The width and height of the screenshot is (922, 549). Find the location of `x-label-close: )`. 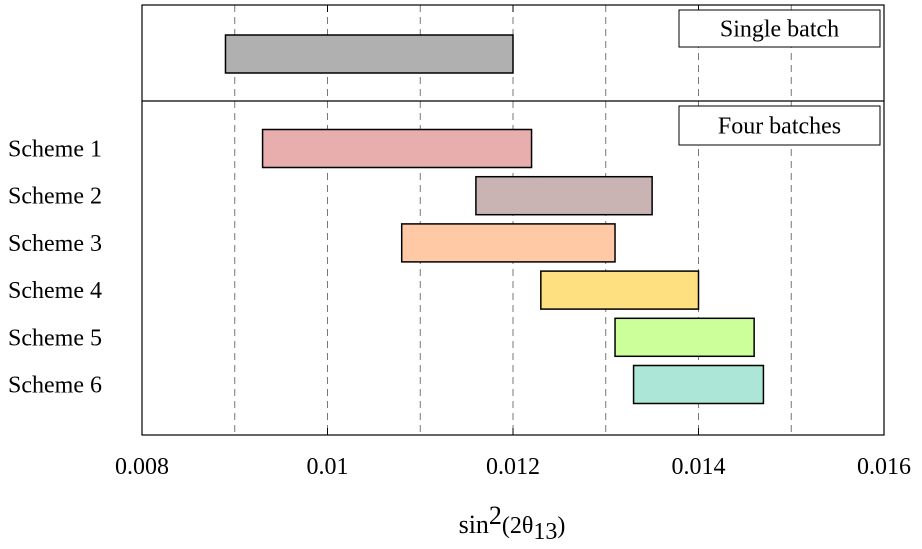

x-label-close: ) is located at coordinates (561, 526).